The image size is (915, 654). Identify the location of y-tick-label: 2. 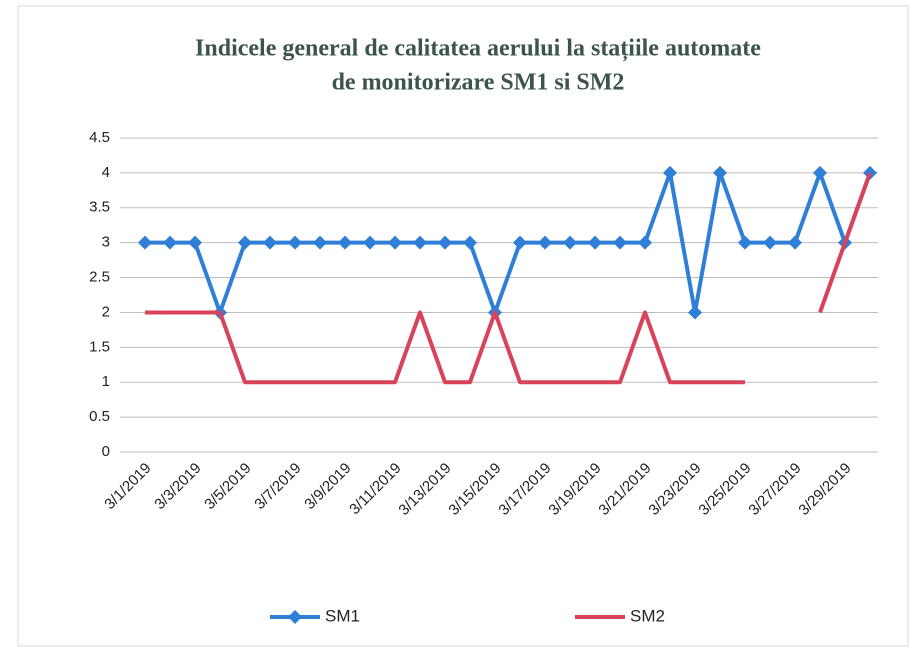
(106, 311).